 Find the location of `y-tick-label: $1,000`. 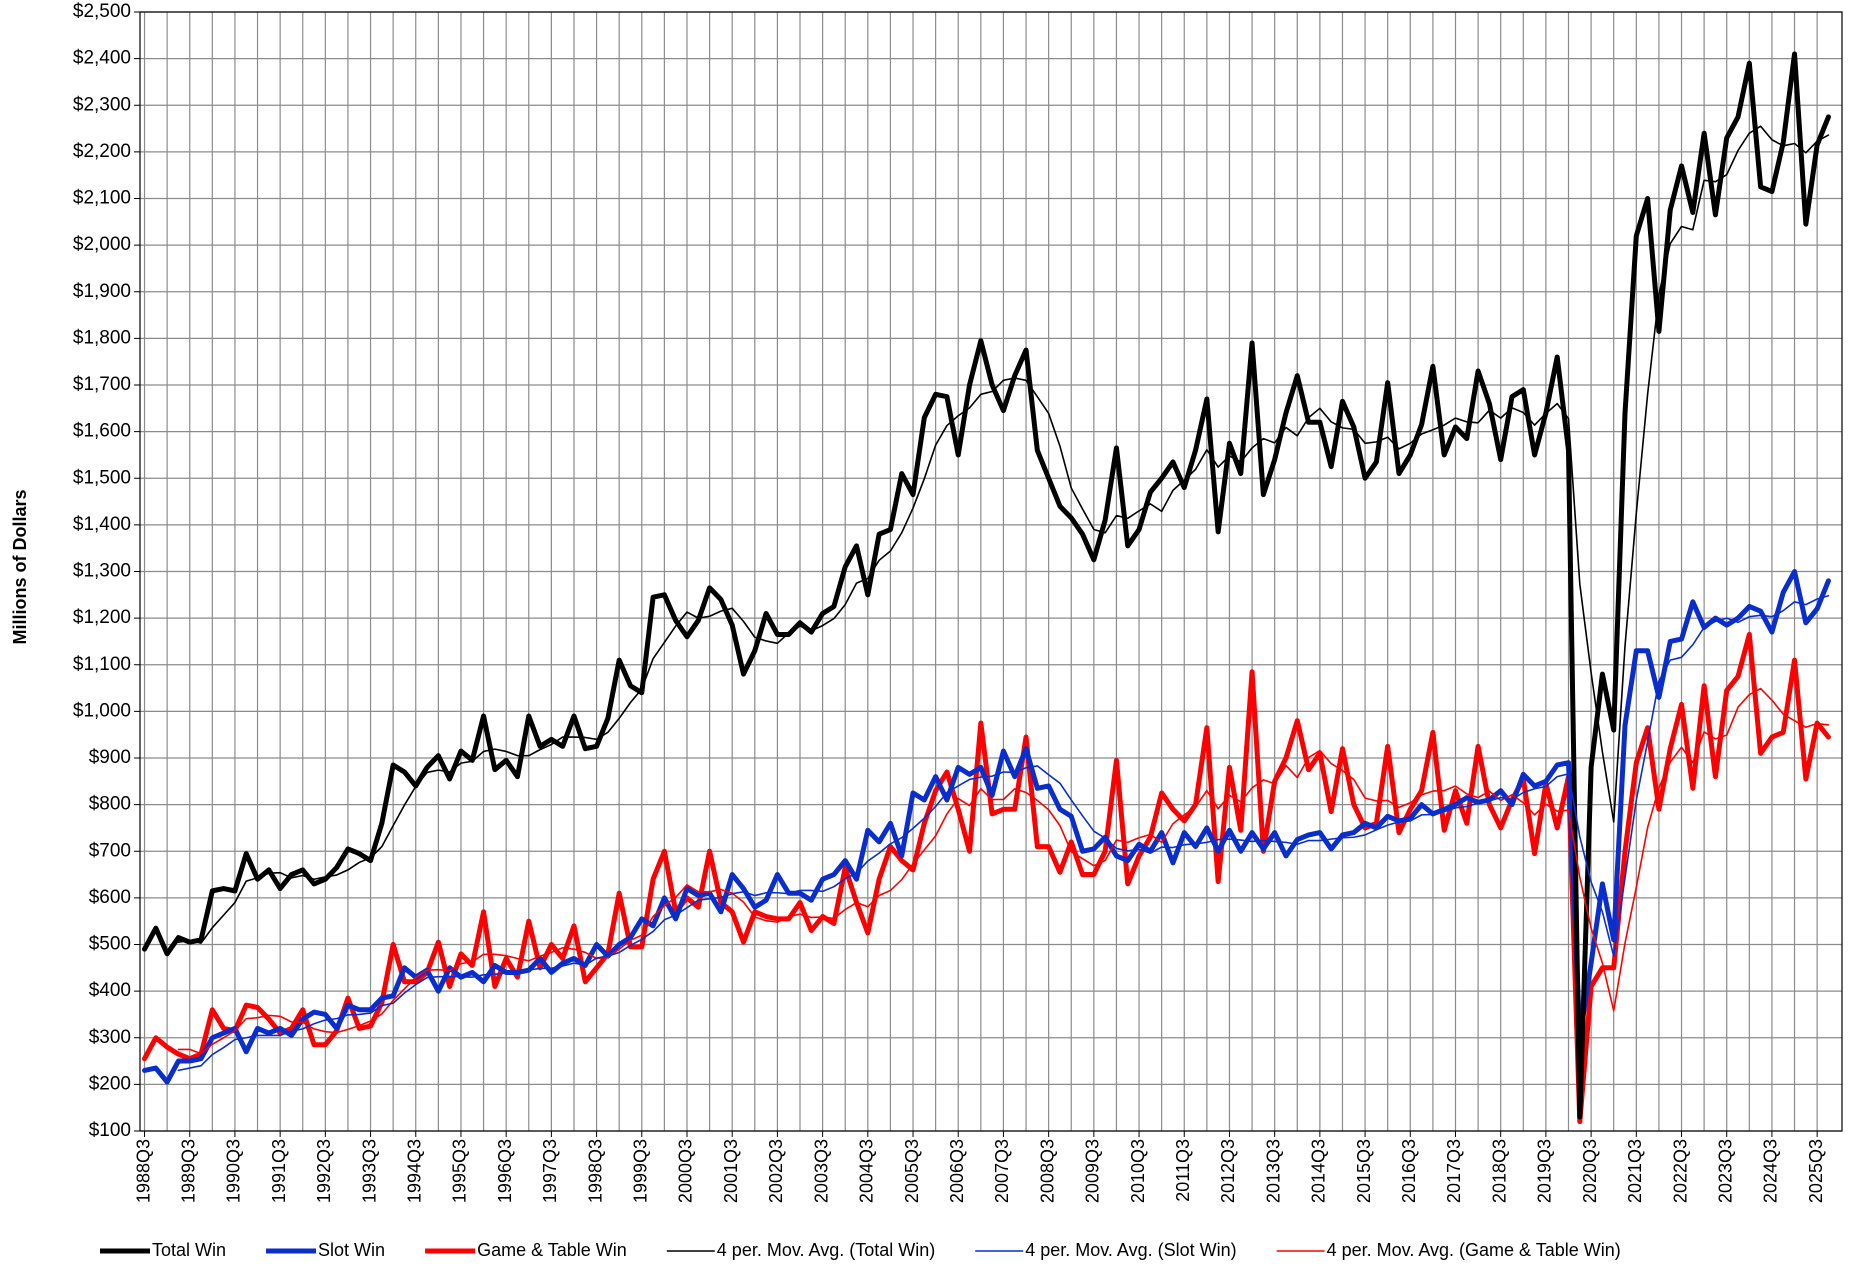

y-tick-label: $1,000 is located at coordinates (102, 710).